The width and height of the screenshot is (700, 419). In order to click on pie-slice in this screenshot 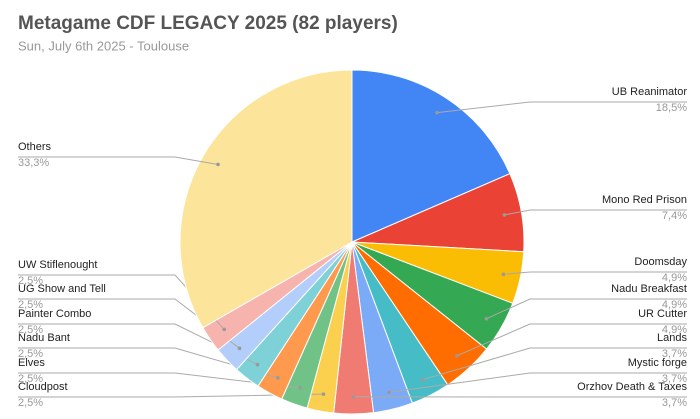, I will do `click(431, 156)`.